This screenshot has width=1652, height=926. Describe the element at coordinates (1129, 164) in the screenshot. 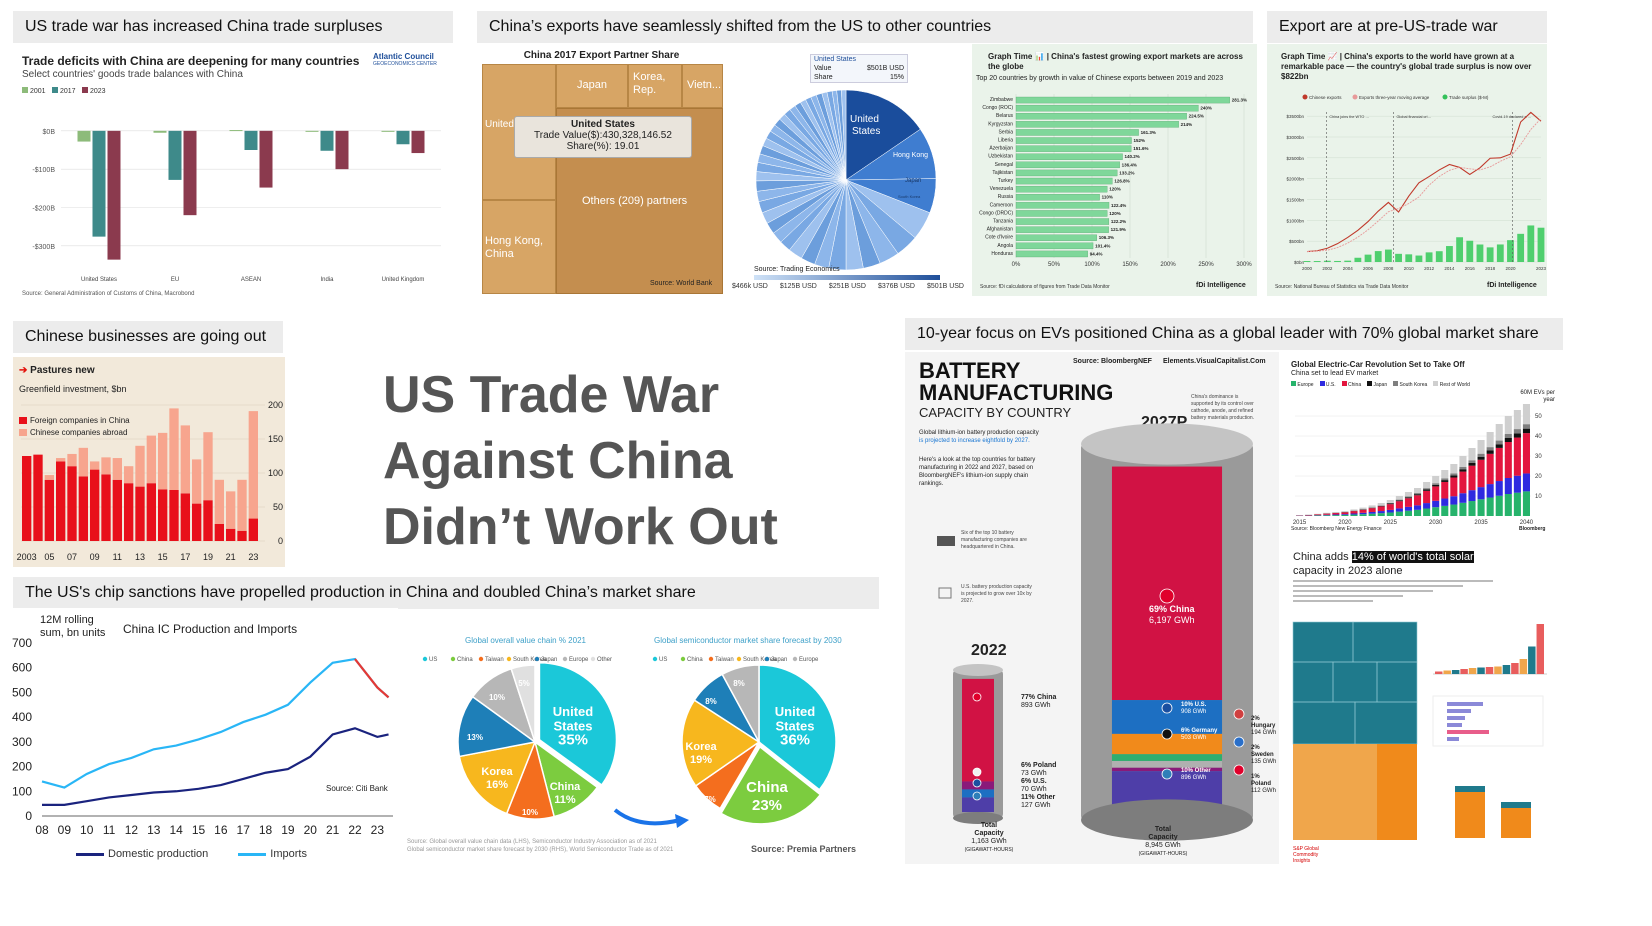

I see `bar-data-label: 136.4%` at that location.